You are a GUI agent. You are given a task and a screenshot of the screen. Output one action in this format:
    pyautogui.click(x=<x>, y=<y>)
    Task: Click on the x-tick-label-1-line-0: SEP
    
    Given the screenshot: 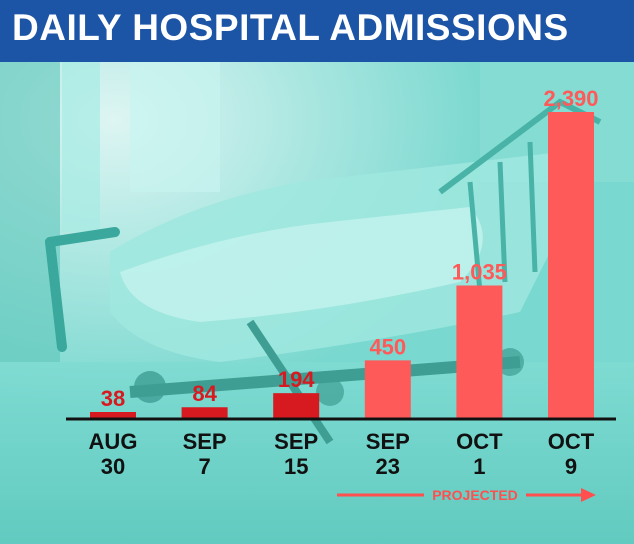 What is the action you would take?
    pyautogui.click(x=205, y=441)
    